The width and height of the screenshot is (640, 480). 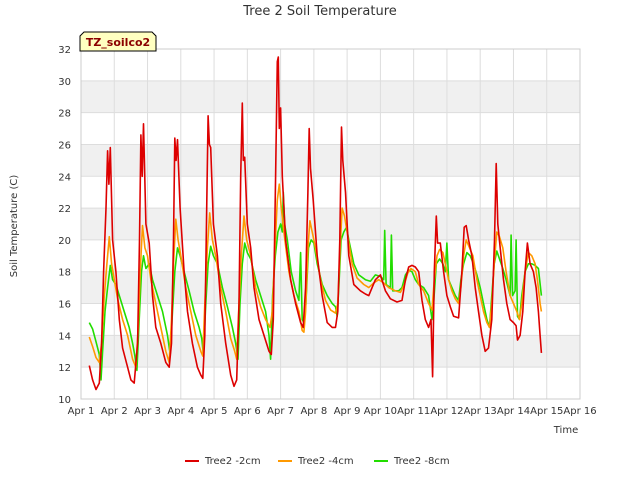 What do you see at coordinates (147, 411) in the screenshot?
I see `x-tick-label: Apr 3` at bounding box center [147, 411].